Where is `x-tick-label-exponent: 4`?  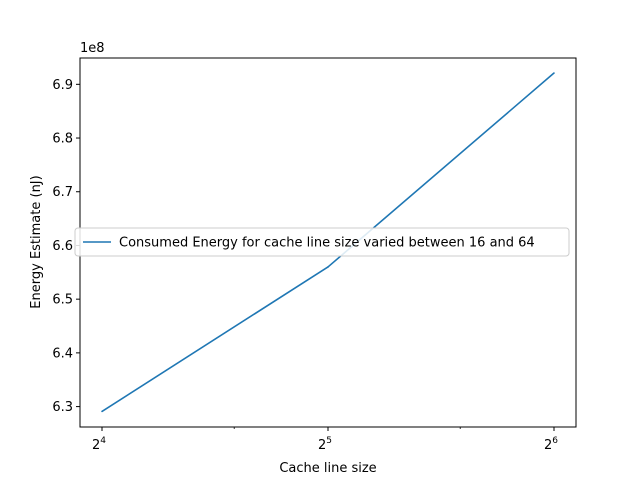
x-tick-label-exponent: 4 is located at coordinates (103, 441).